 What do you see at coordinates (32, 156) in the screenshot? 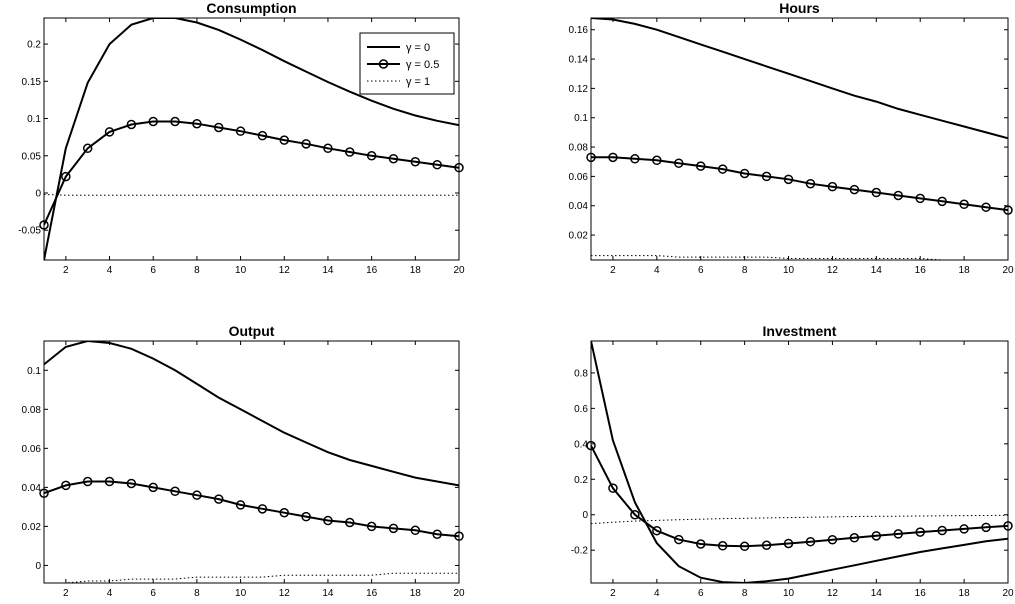
I see `y-tick-label: 0.05` at bounding box center [32, 156].